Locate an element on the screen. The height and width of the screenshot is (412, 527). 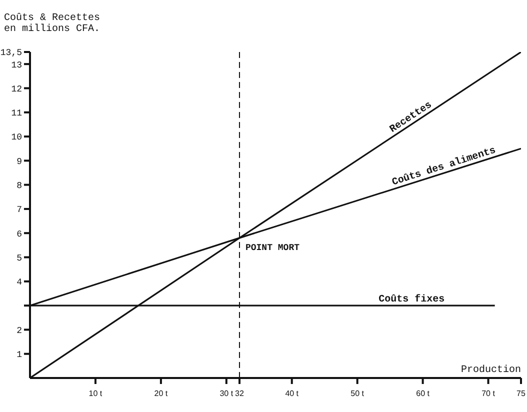
y-tick-label: 5 is located at coordinates (19, 258).